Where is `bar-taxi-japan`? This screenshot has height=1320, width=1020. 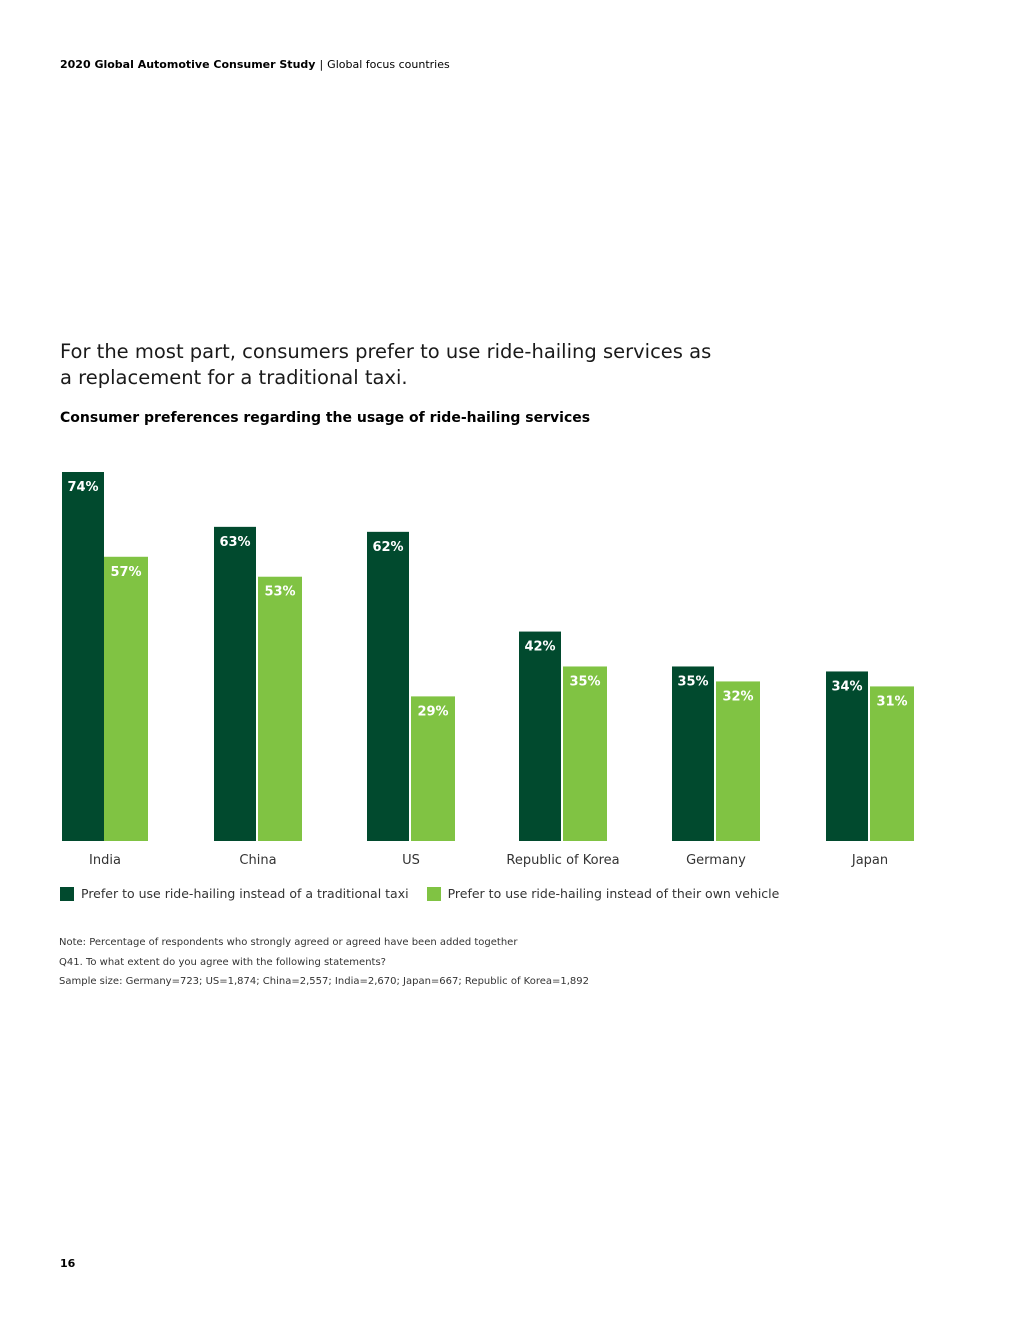
bar-taxi-japan is located at coordinates (847, 756).